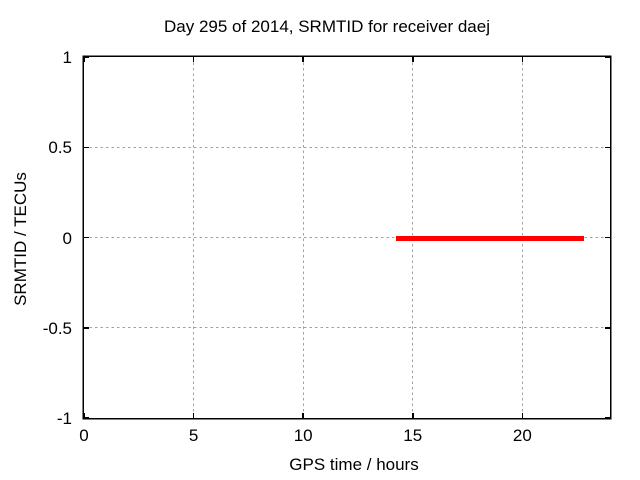  Describe the element at coordinates (57, 328) in the screenshot. I see `y-tick-label: -0.5` at that location.